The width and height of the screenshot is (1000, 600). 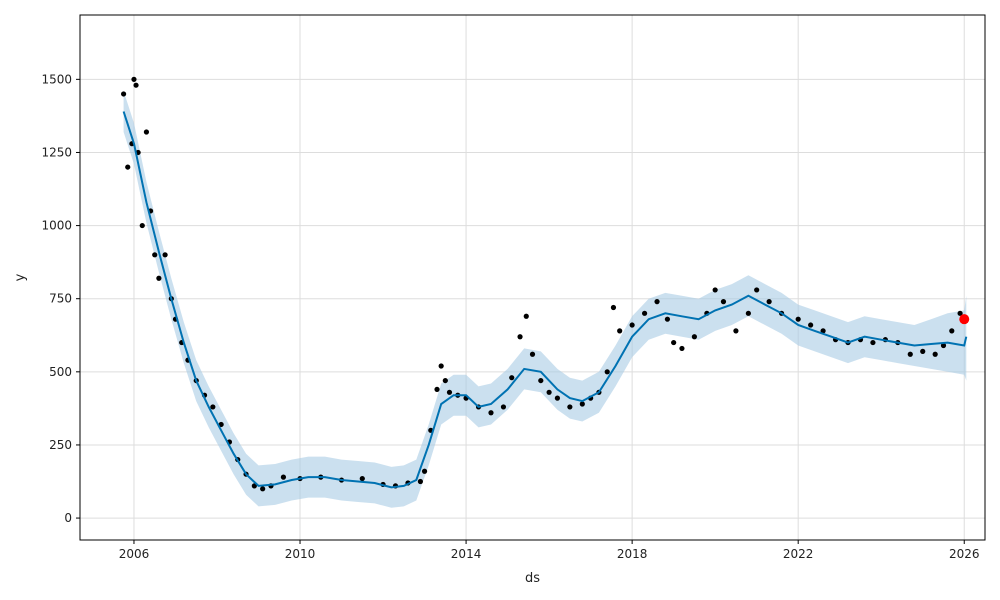 I want to click on y-tick-label: 250, so click(x=60, y=445).